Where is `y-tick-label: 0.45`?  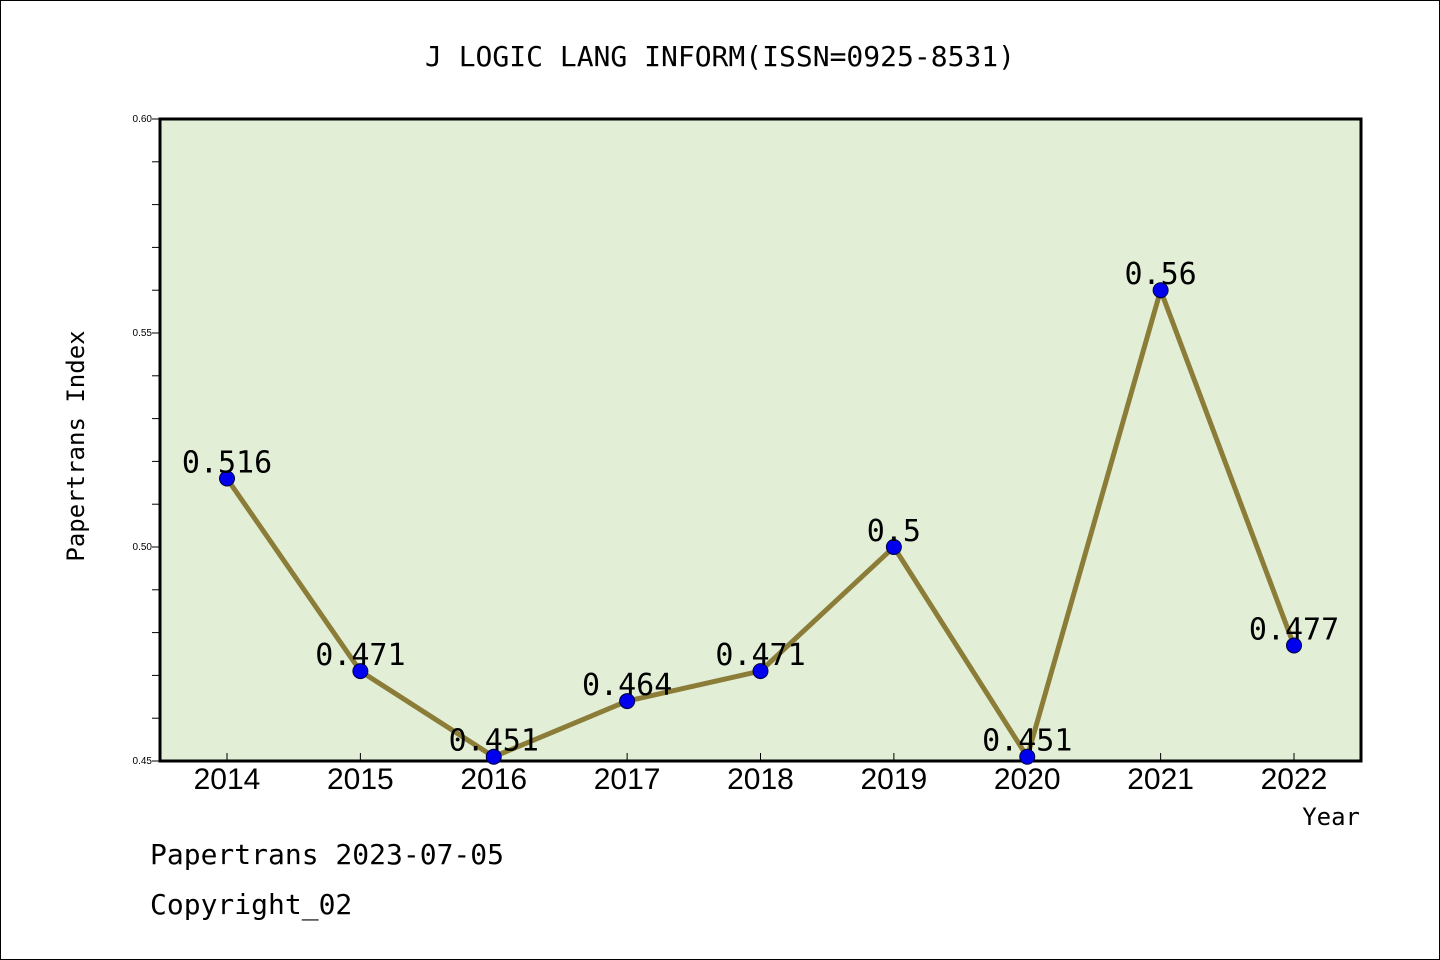 y-tick-label: 0.45 is located at coordinates (143, 761).